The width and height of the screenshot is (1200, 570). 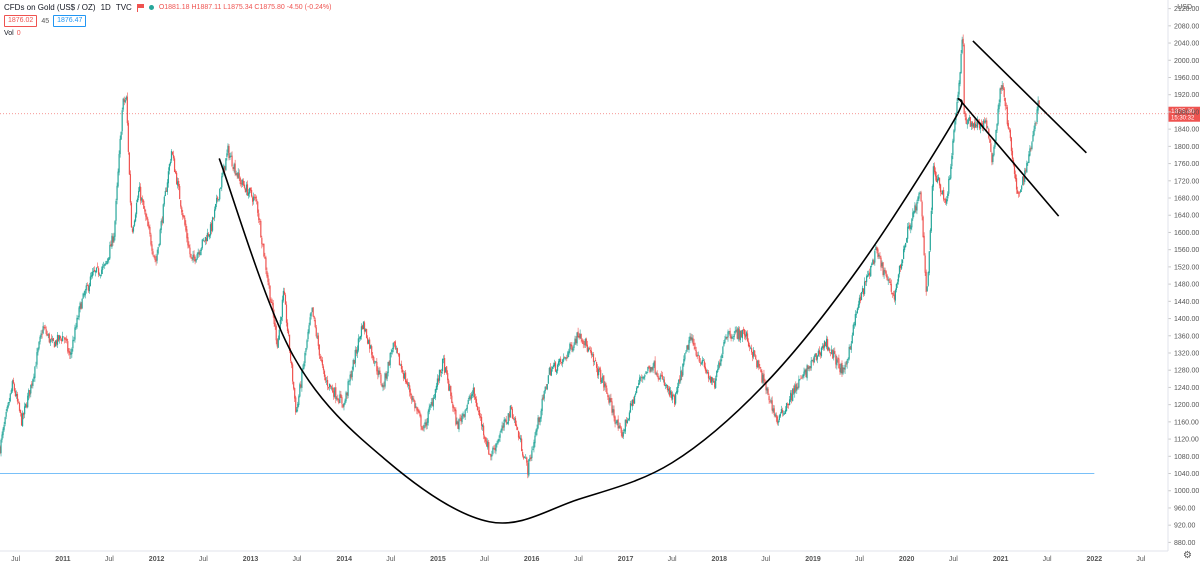 What do you see at coordinates (50, 7) in the screenshot?
I see `symbol-title: CFDs on Gold (US$ / OZ)` at bounding box center [50, 7].